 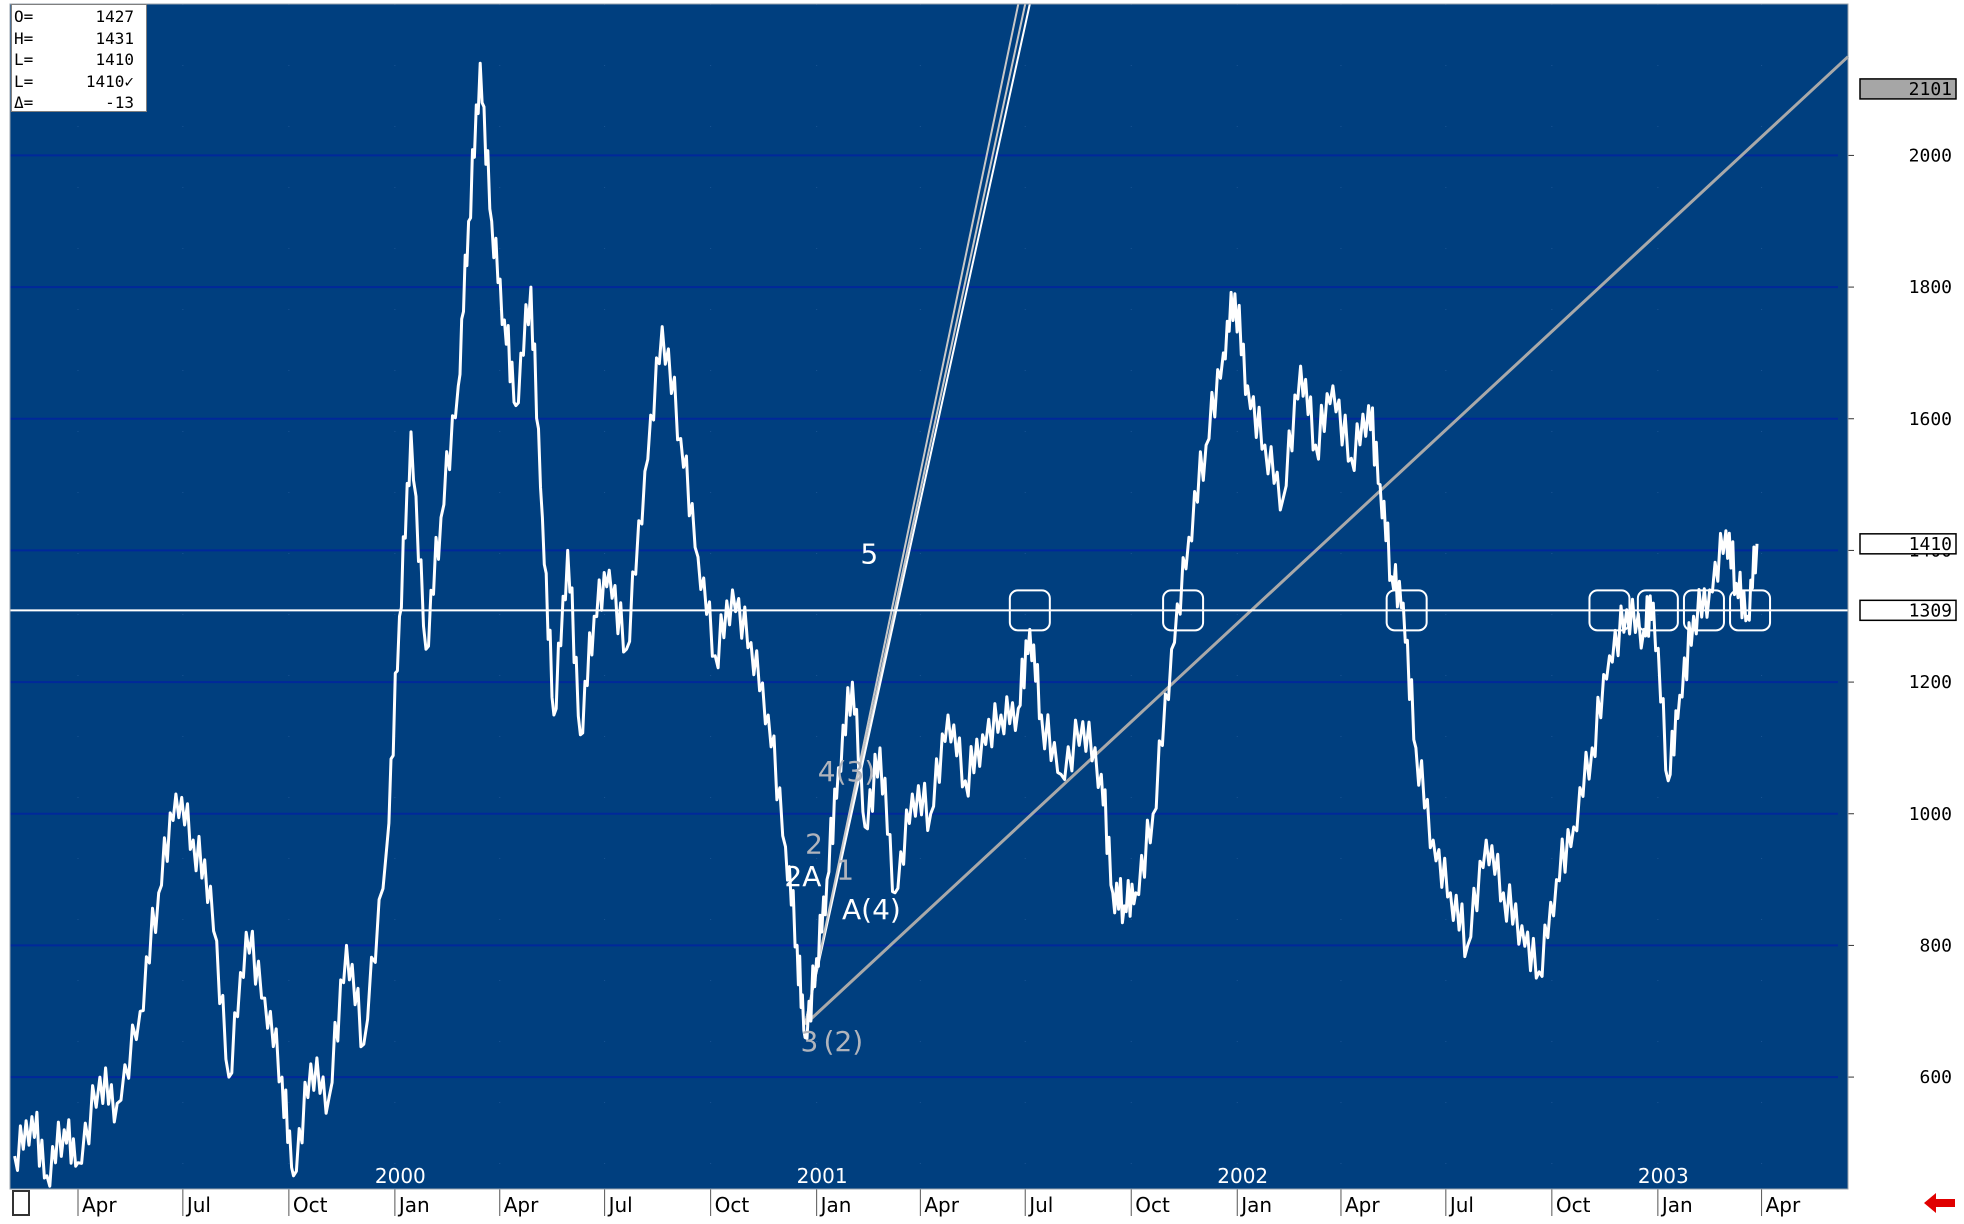 I want to click on ohlc-value: -13, so click(x=119, y=102).